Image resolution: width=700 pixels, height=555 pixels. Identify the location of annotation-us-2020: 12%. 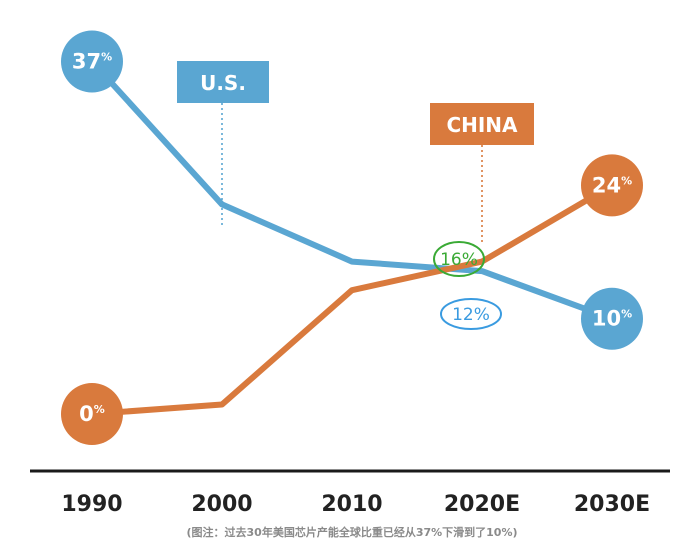
(471, 314).